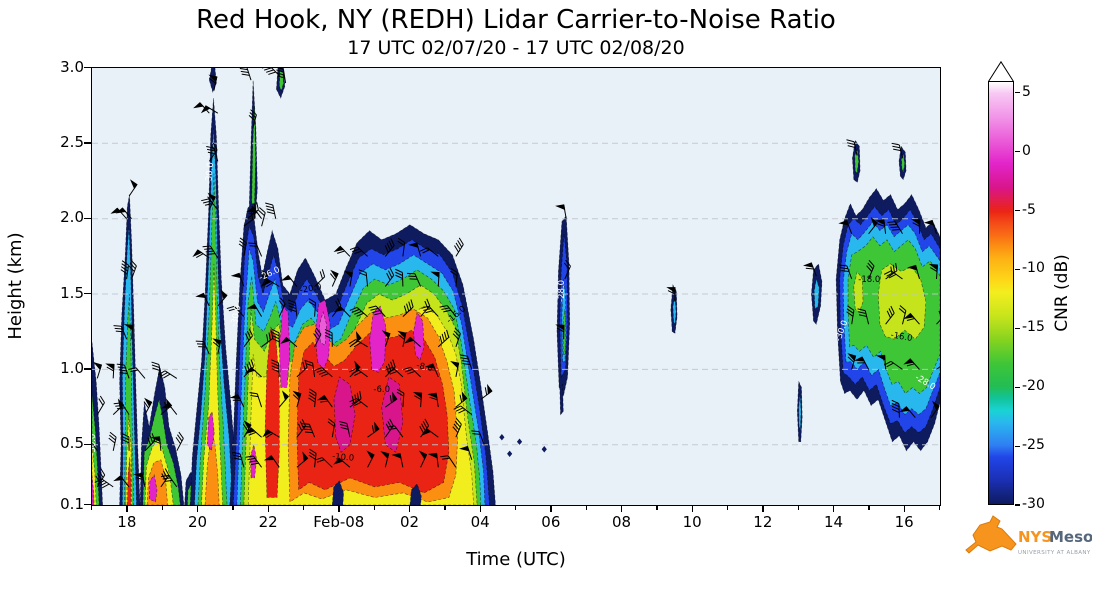 Image resolution: width=1093 pixels, height=600 pixels. Describe the element at coordinates (1033, 327) in the screenshot. I see `colorbar-tick-label: -15` at that location.